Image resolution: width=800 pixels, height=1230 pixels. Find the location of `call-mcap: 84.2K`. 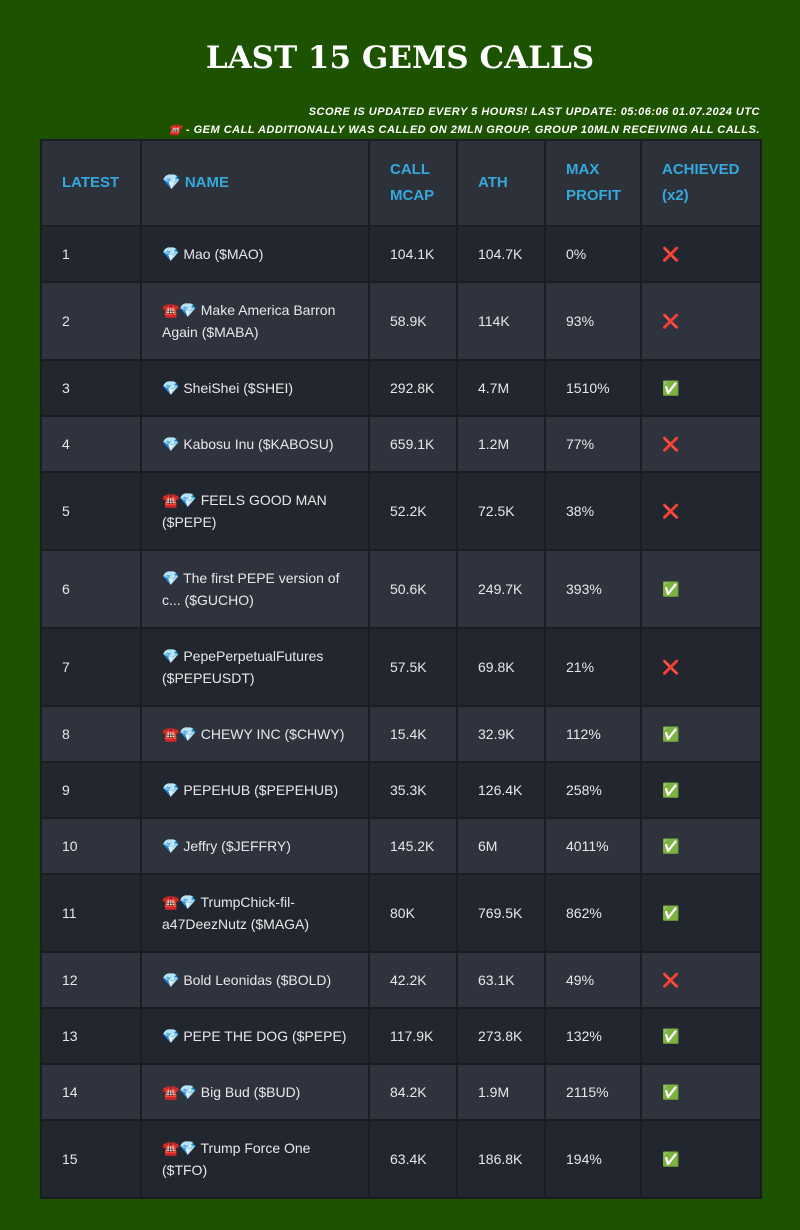

call-mcap: 84.2K is located at coordinates (413, 1092).